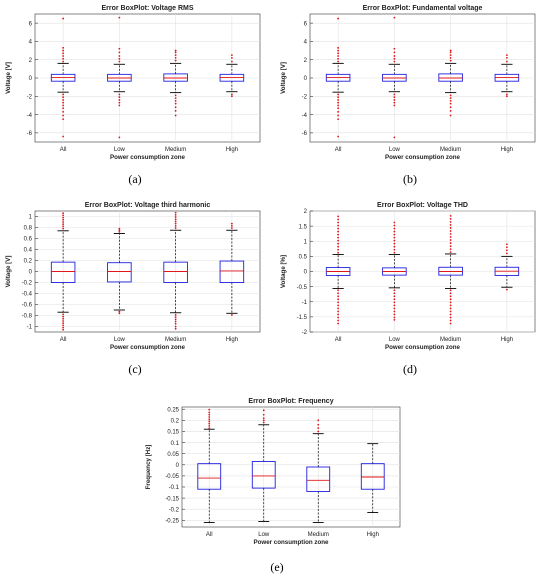  I want to click on y-tick-label: 0.2, so click(28, 262).